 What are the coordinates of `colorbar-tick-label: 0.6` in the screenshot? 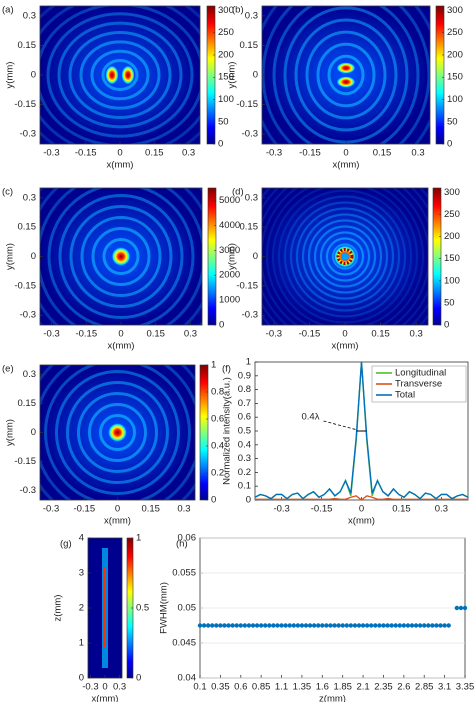 It's located at (217, 419).